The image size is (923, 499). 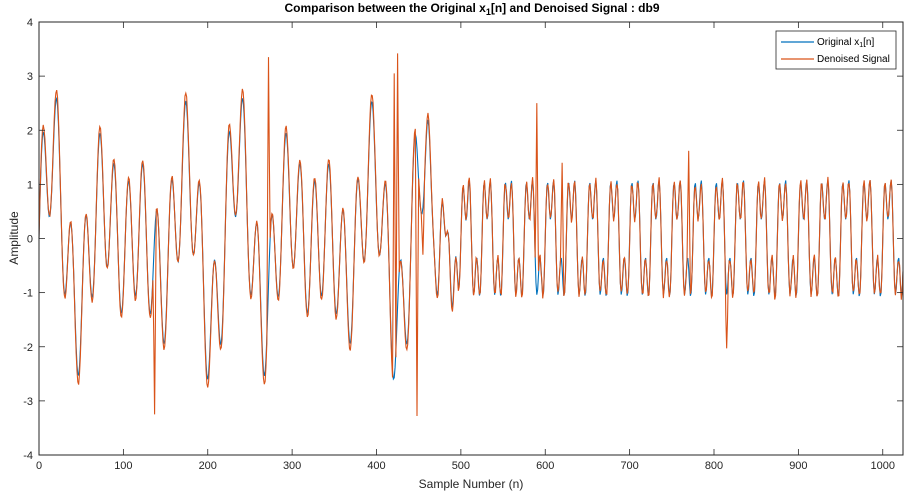 I want to click on chart-title-main: Comparison between the Original x, so click(x=385, y=8).